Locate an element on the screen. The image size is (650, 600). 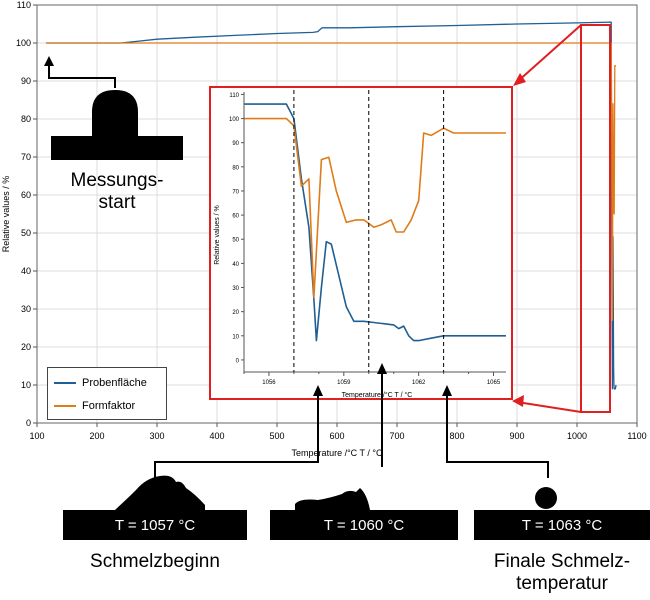
main-y-tick-label: 30 is located at coordinates (26, 309).